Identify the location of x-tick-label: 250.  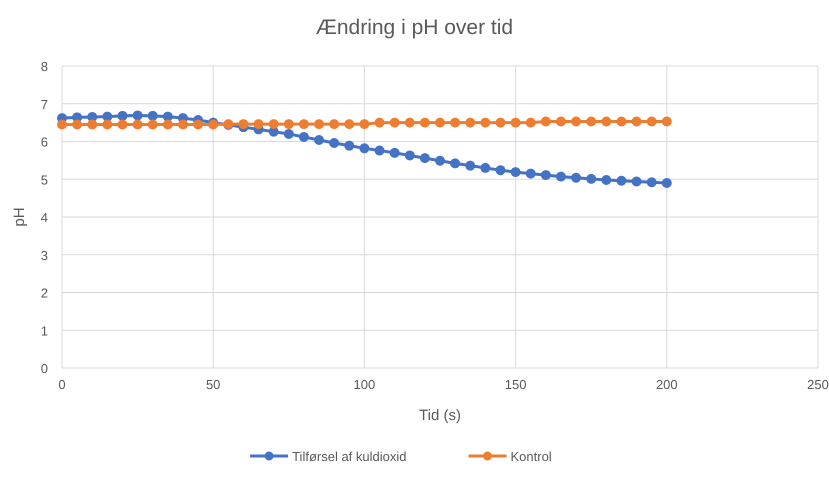
(818, 384).